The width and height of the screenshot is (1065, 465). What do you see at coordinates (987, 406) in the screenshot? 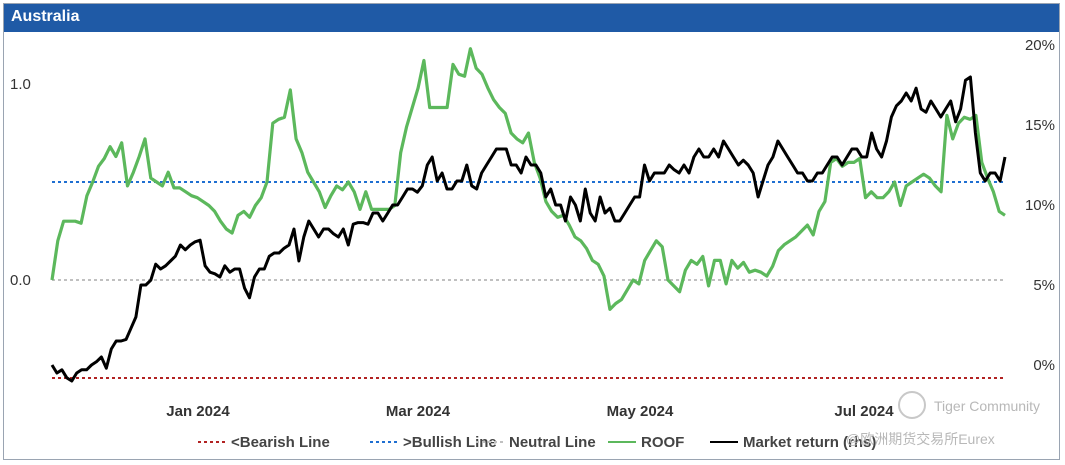
I see `watermark-line1: Tiger Community` at bounding box center [987, 406].